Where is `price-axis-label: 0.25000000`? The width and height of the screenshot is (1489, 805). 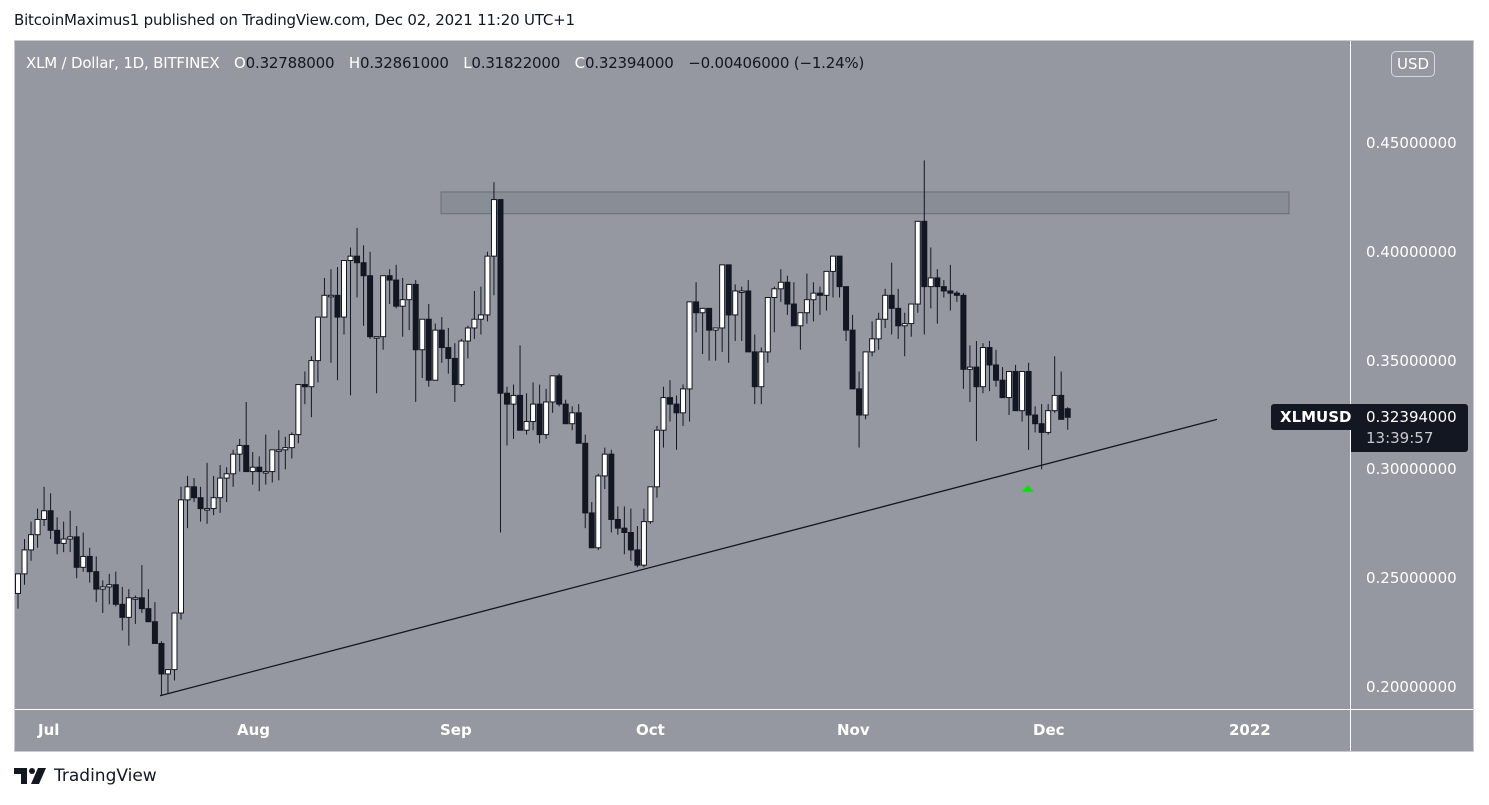
price-axis-label: 0.25000000 is located at coordinates (1411, 578).